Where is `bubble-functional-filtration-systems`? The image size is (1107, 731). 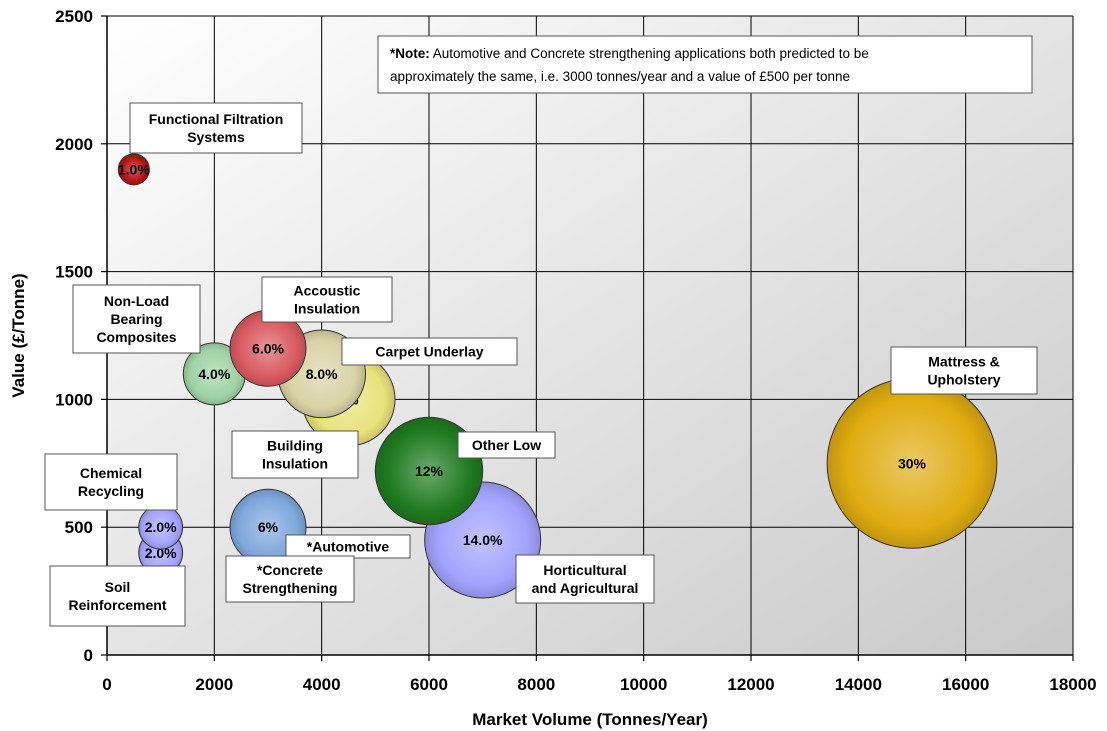
bubble-functional-filtration-systems is located at coordinates (133, 169).